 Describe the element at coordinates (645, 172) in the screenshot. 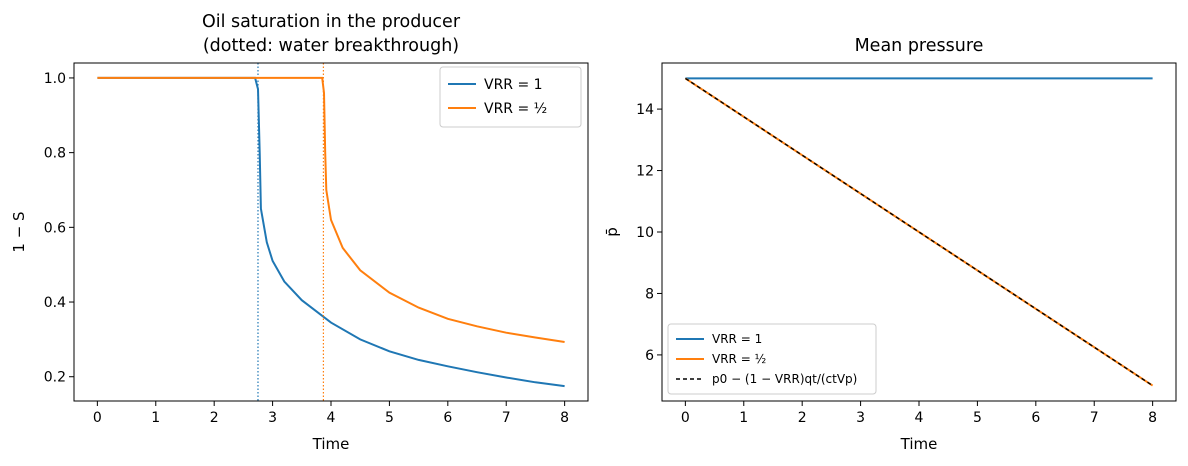

I see `y-tick-label: 12` at that location.